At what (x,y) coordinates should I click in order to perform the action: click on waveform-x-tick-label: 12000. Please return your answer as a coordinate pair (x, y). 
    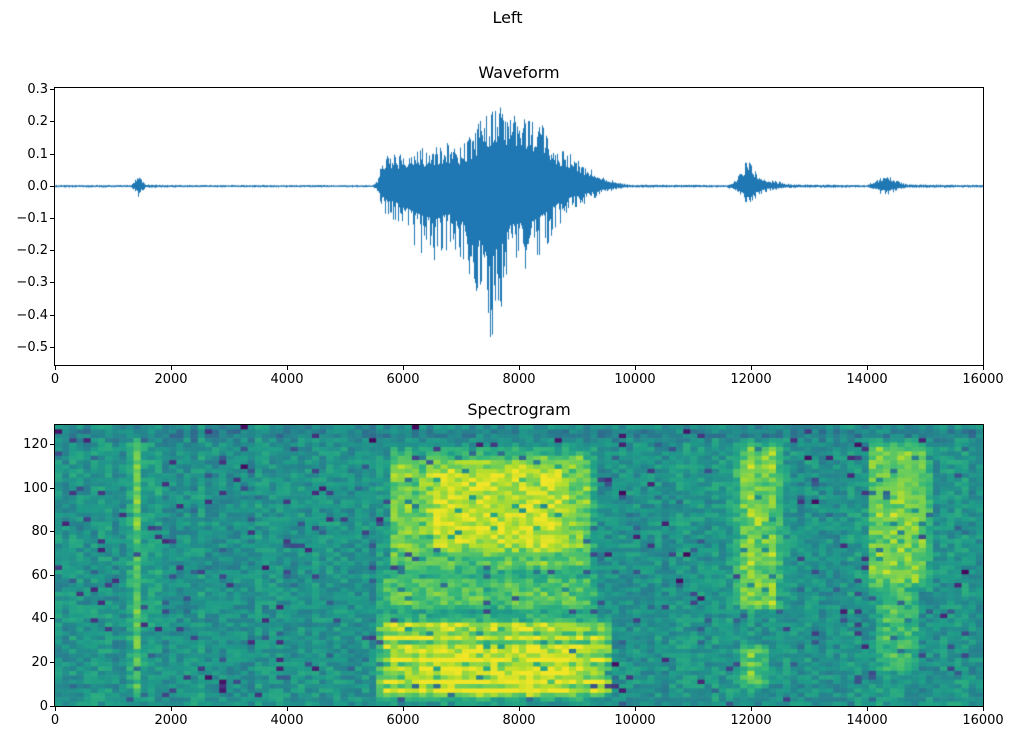
    Looking at the image, I should click on (751, 379).